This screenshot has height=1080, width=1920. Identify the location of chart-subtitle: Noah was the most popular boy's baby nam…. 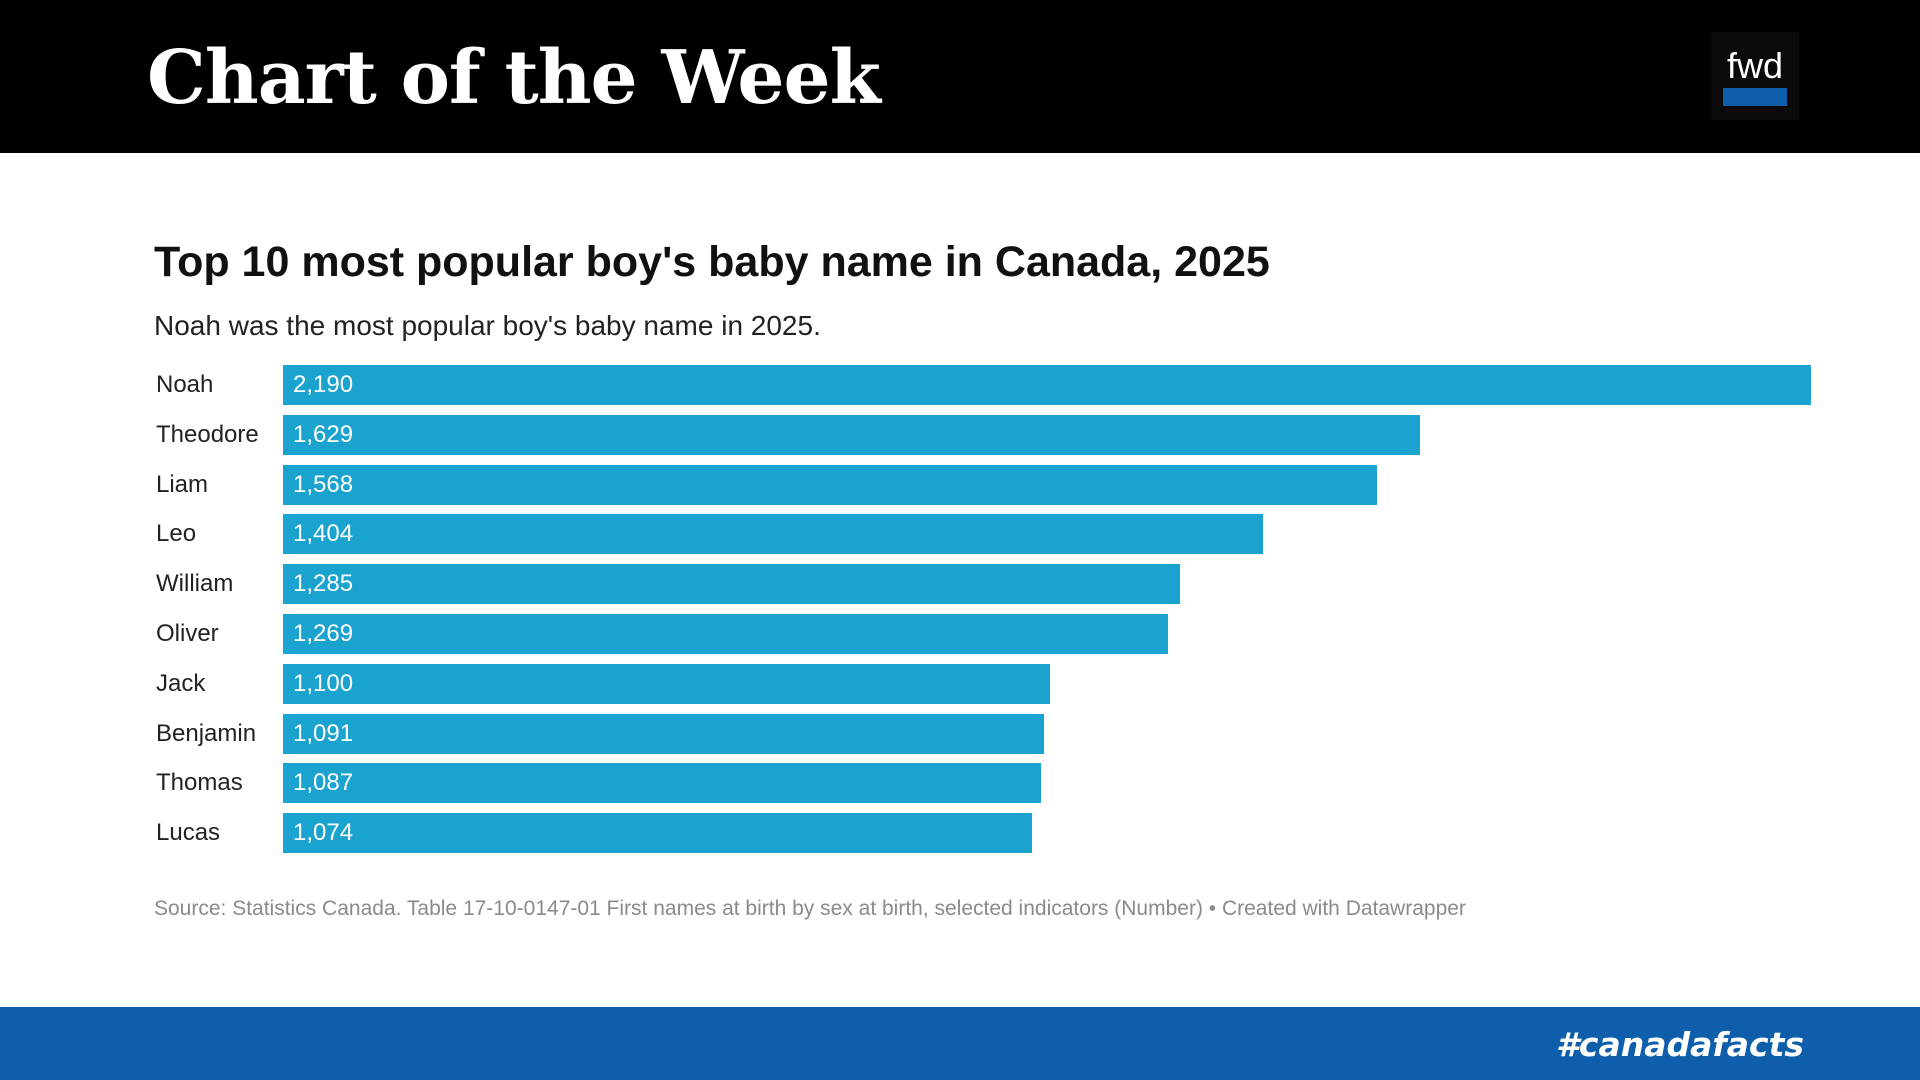
(487, 325).